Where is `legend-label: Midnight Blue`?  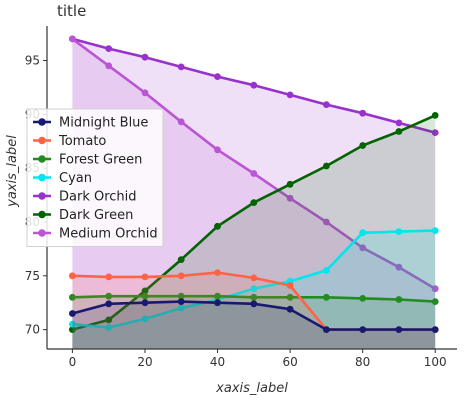 legend-label: Midnight Blue is located at coordinates (103, 123).